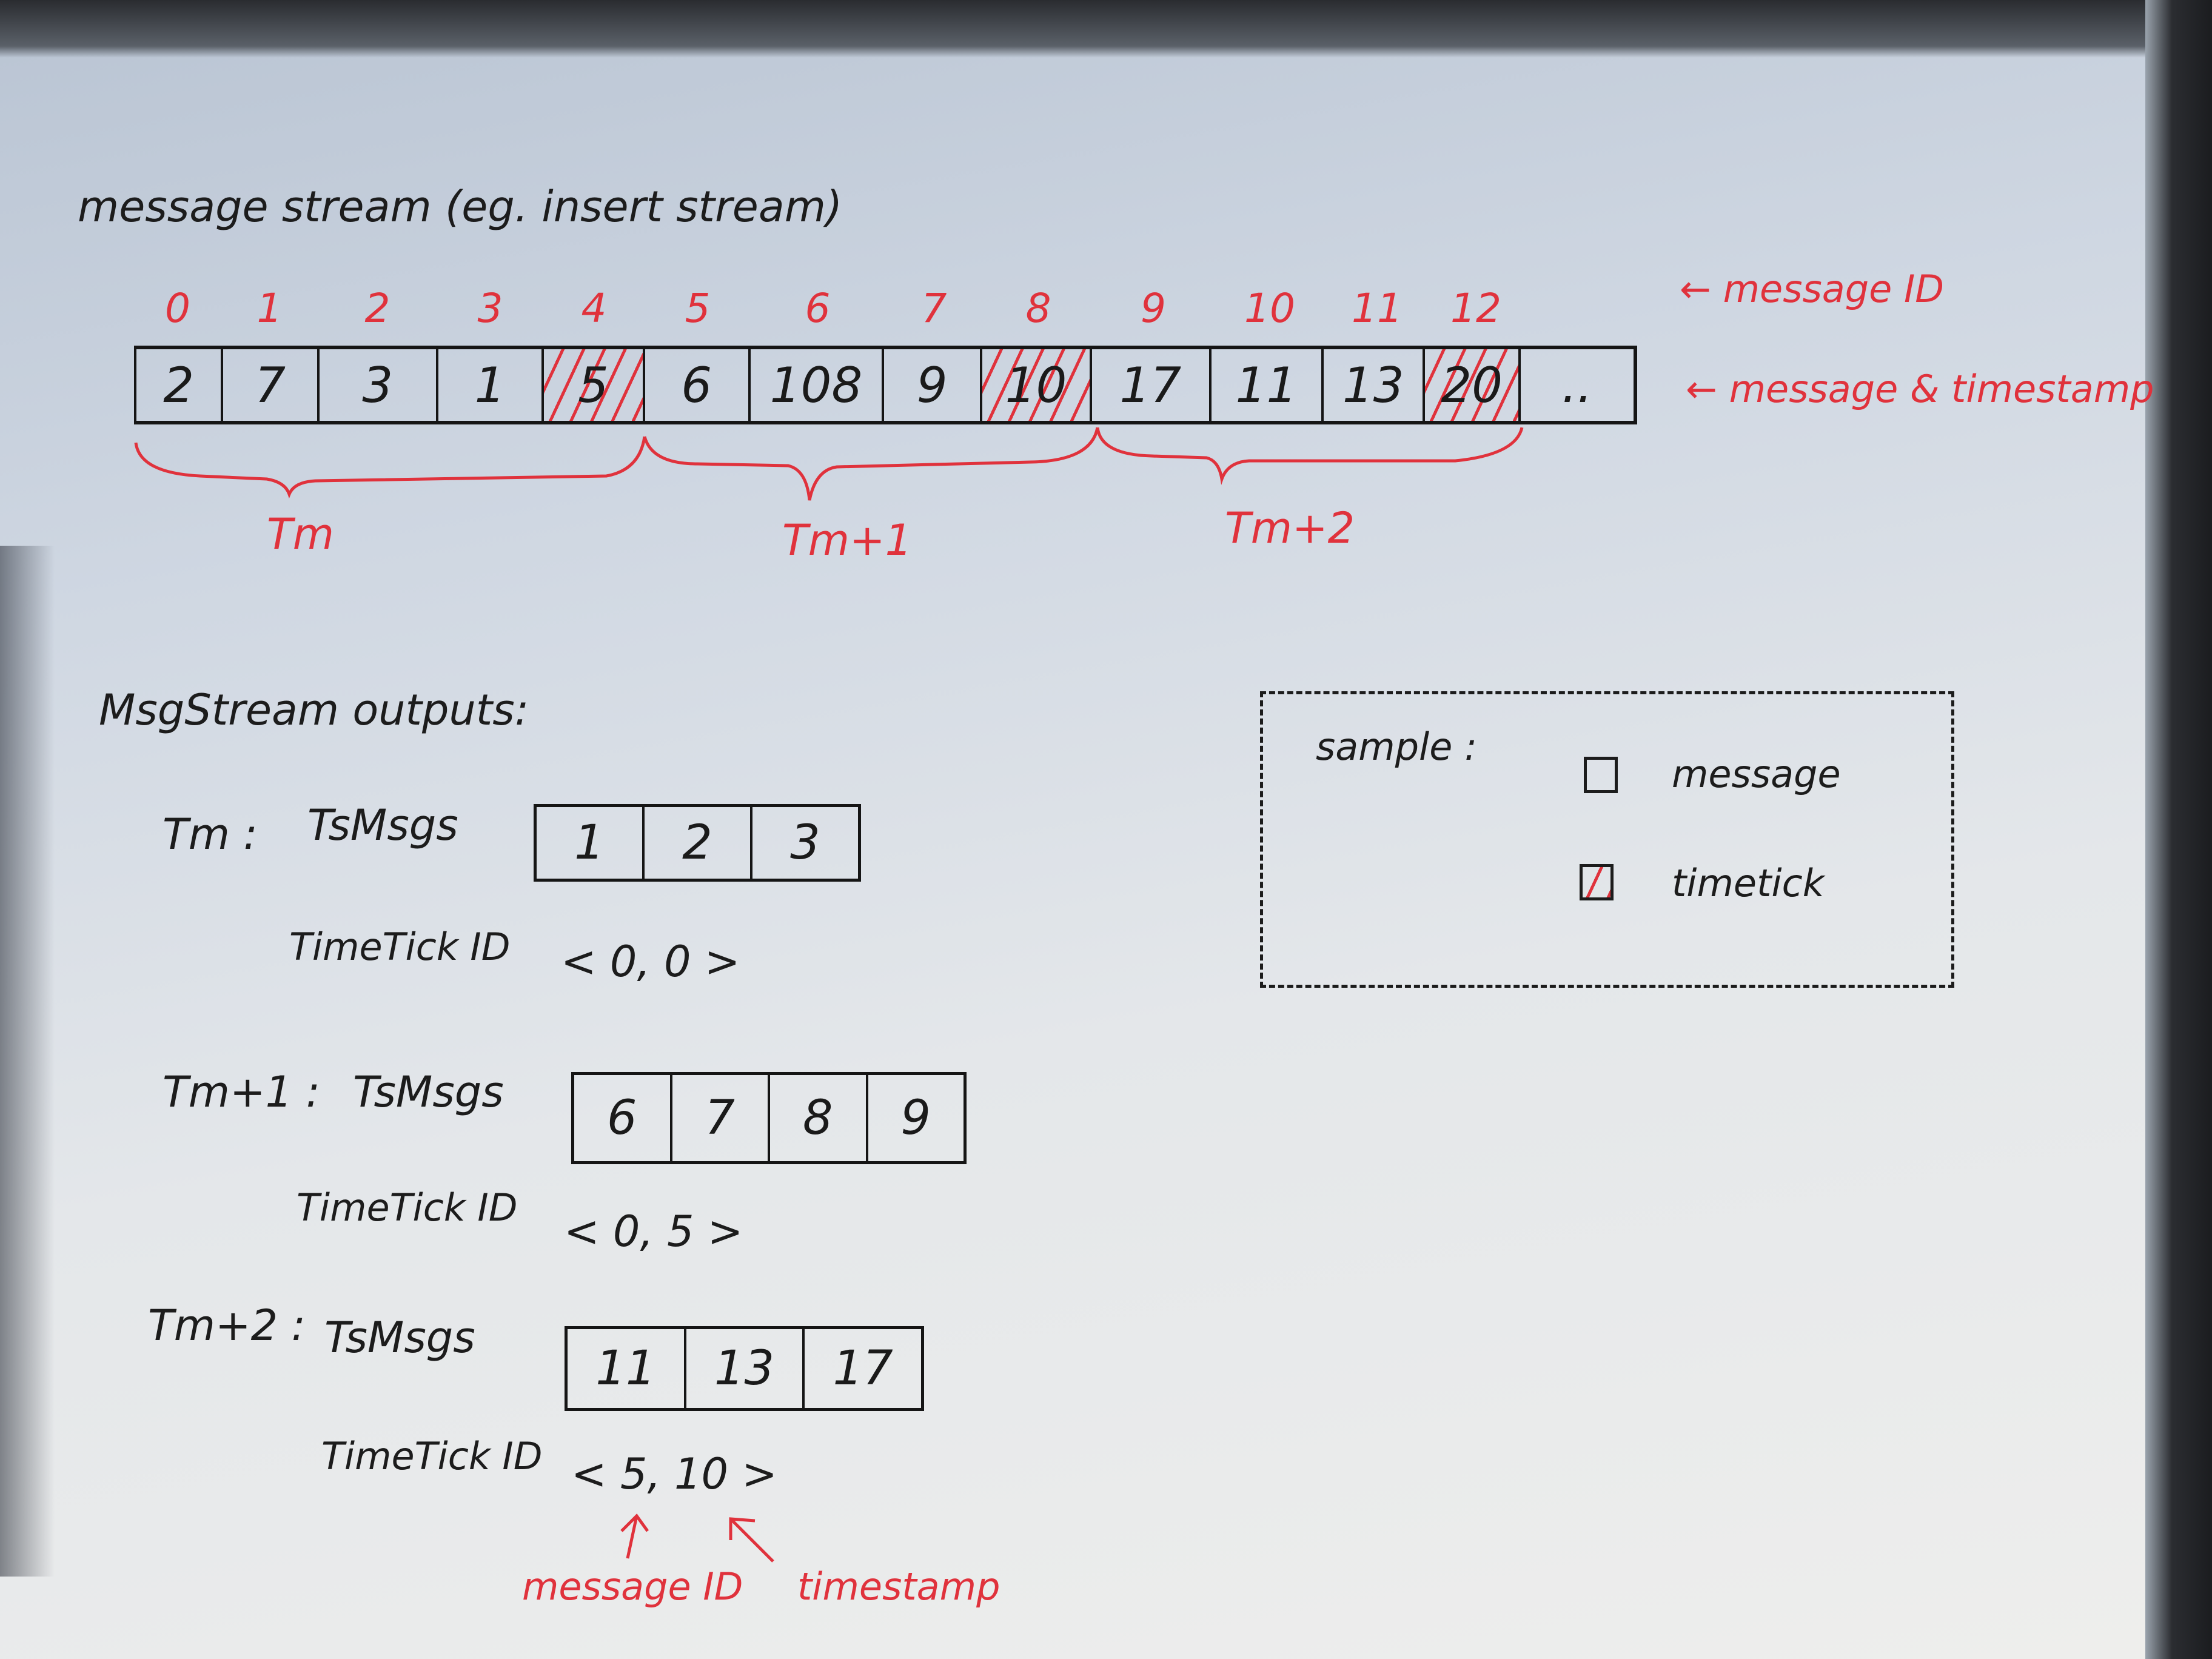  Describe the element at coordinates (491, 385) in the screenshot. I see `message-cell: 1` at that location.